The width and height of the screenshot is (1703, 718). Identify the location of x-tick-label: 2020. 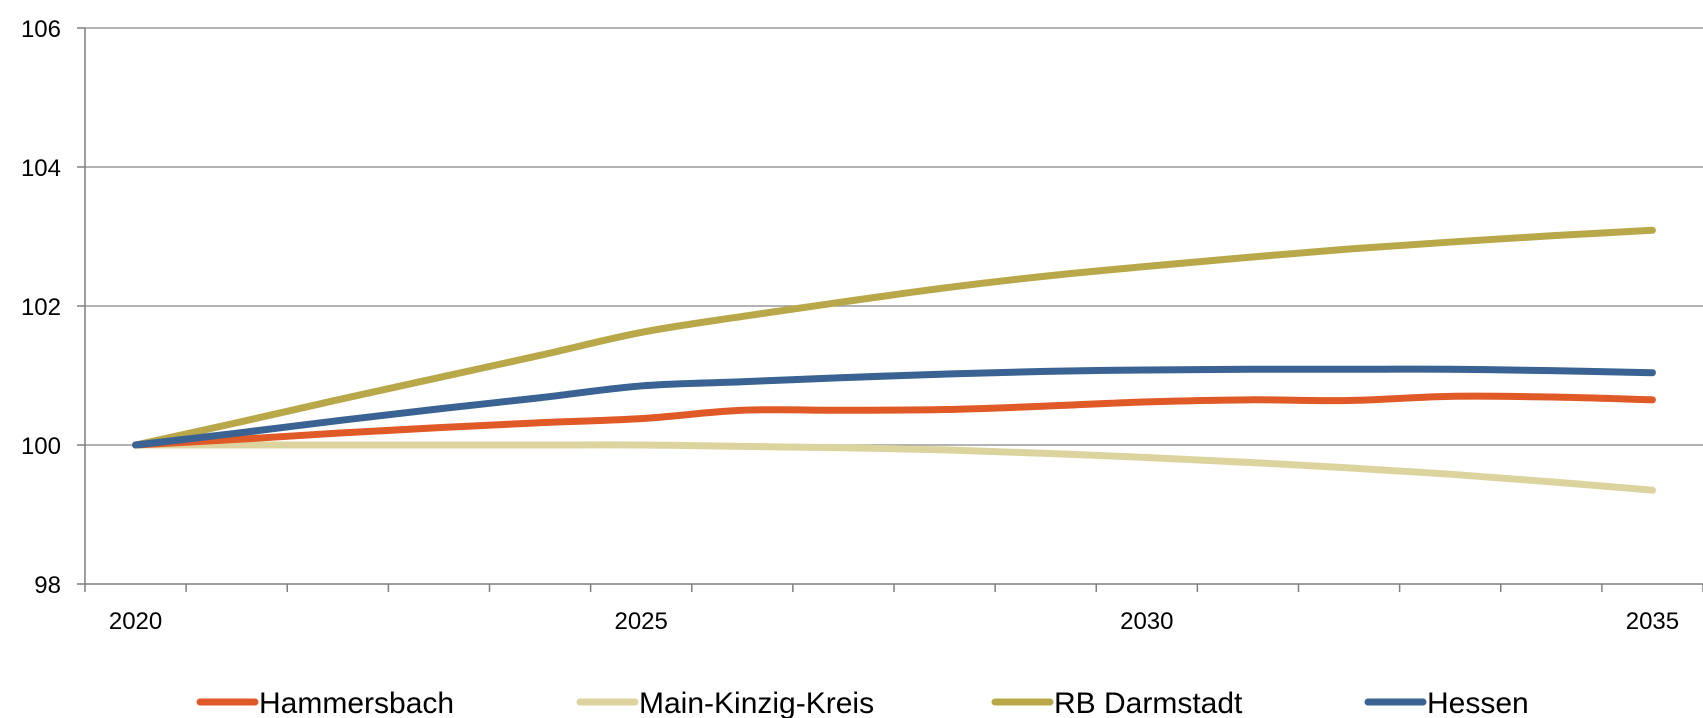
(135, 621).